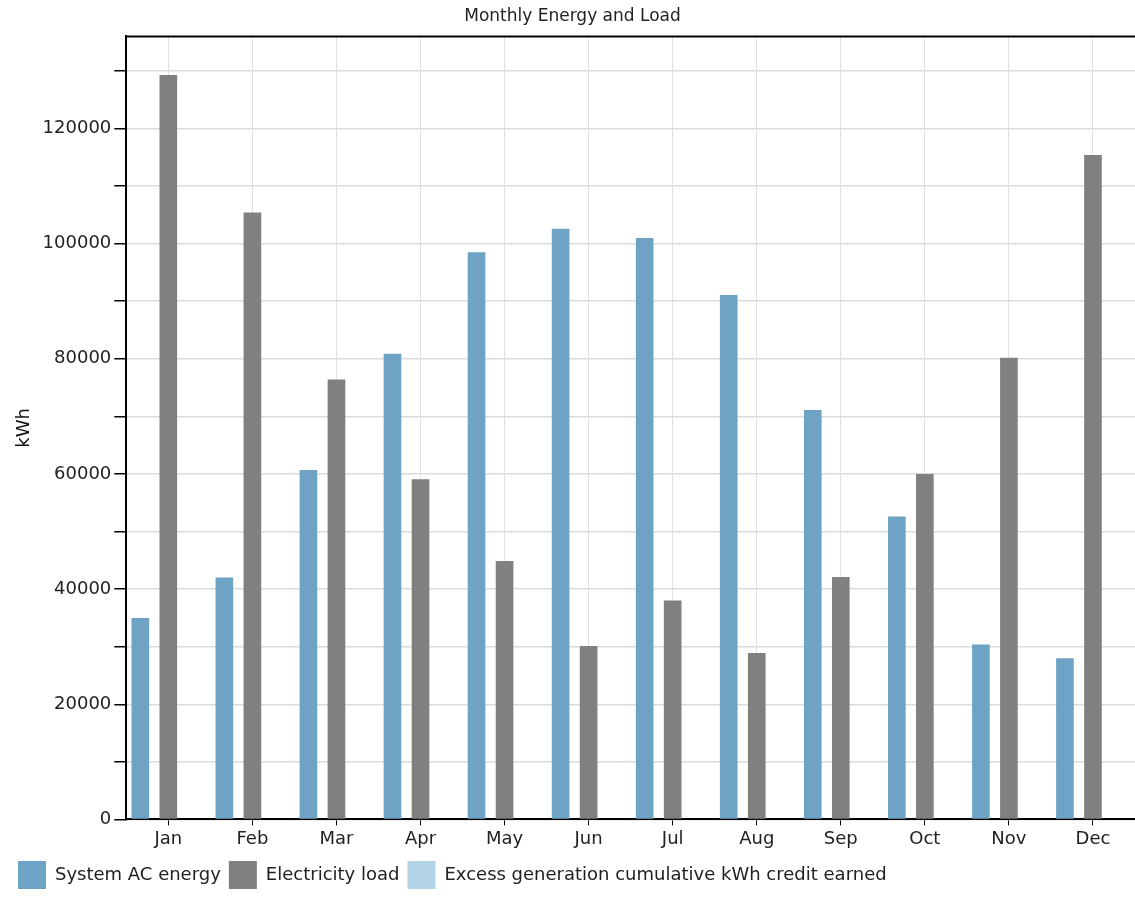  Describe the element at coordinates (332, 873) in the screenshot. I see `legend-label: Electricity load` at that location.